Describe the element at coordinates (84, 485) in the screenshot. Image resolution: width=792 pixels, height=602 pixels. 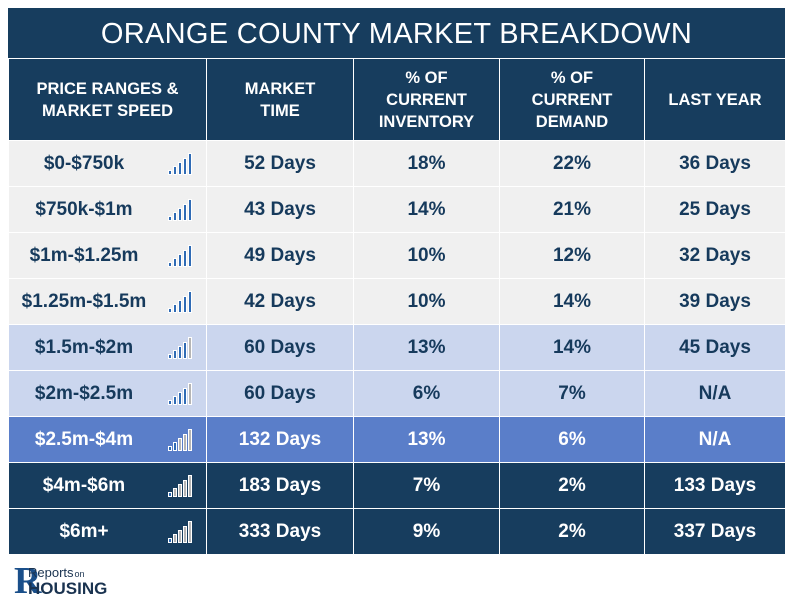
I see `price-range-label: $4m-$6m` at that location.